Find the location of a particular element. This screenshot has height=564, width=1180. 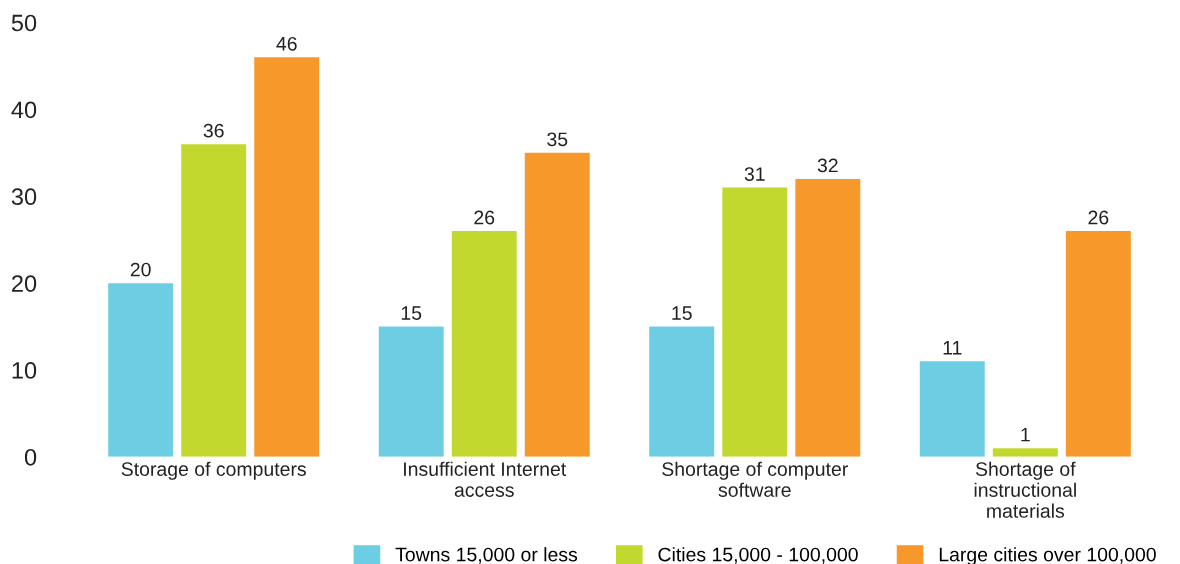

x-tick-label: Shortage of instructional materials is located at coordinates (1025, 489).